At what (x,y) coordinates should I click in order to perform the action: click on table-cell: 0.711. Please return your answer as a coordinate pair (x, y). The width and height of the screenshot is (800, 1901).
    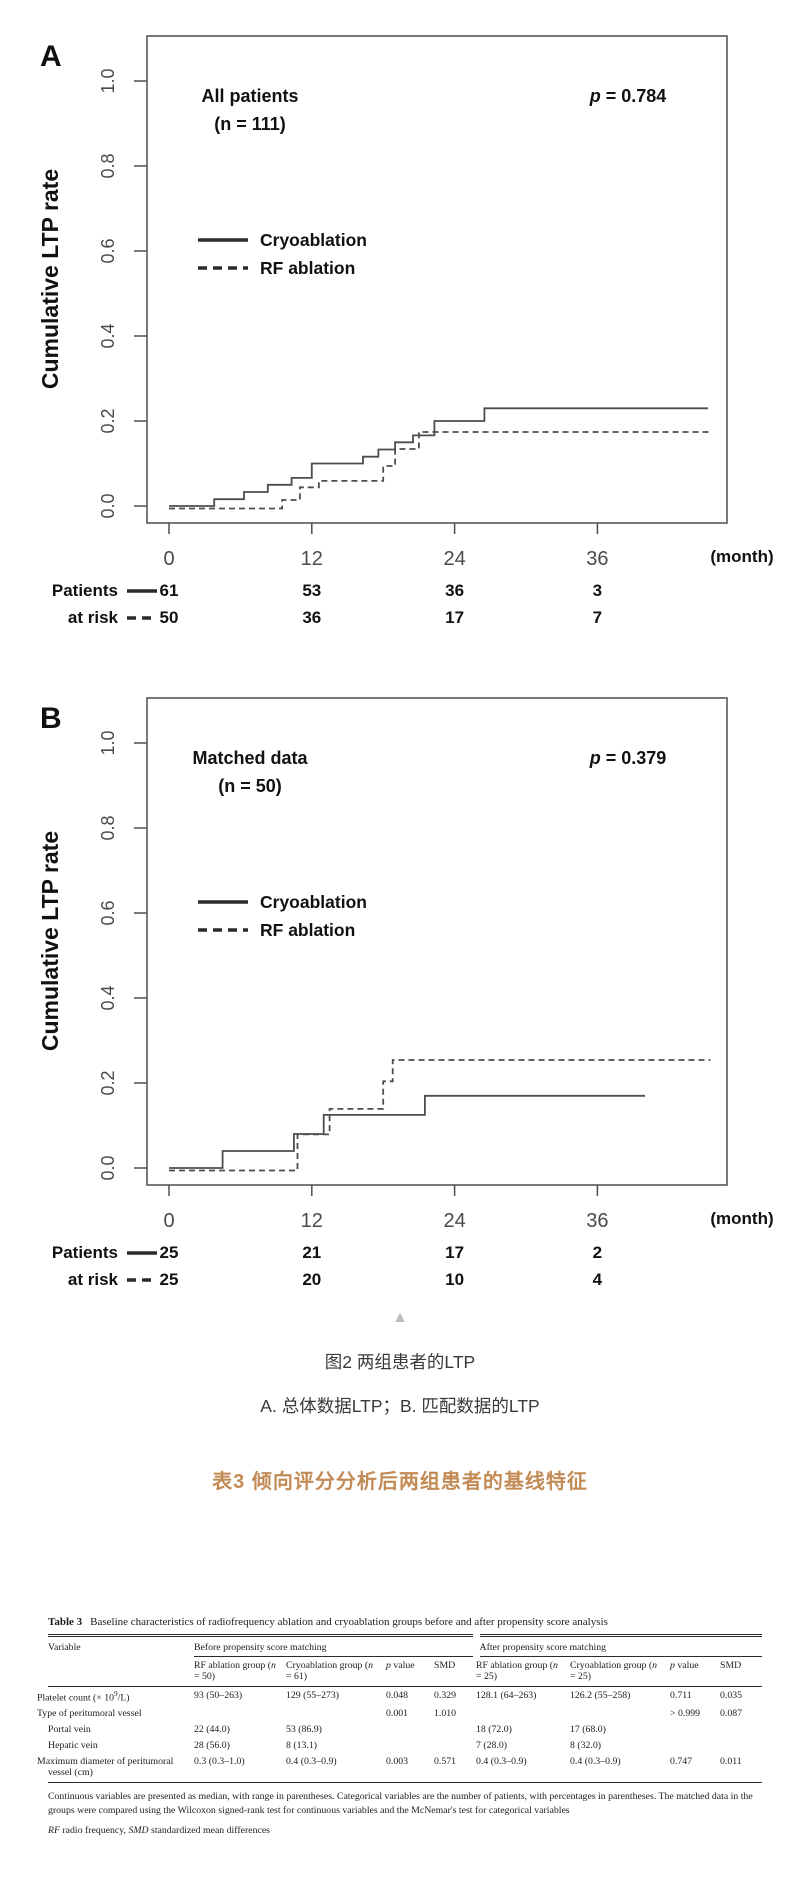
    Looking at the image, I should click on (681, 1695).